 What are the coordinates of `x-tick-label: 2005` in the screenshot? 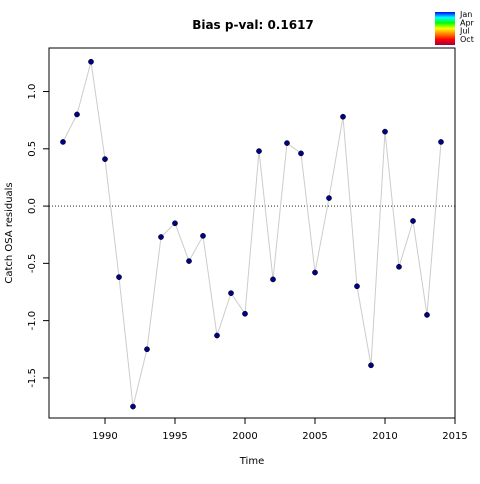 It's located at (314, 436).